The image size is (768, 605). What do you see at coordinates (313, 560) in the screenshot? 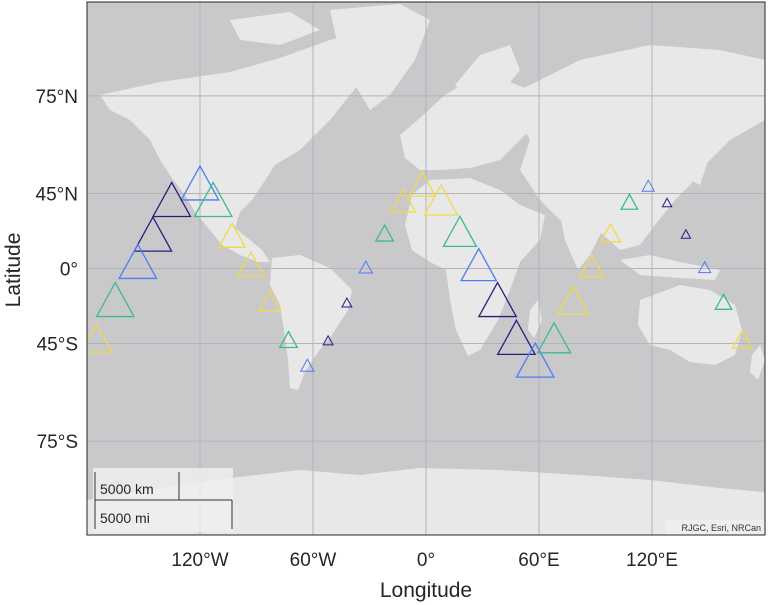
I see `lon-tick-label: 60°W` at bounding box center [313, 560].